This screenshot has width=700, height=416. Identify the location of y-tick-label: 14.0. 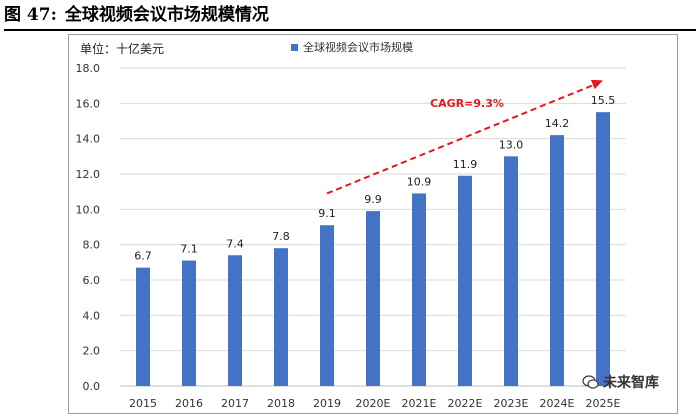
(88, 139).